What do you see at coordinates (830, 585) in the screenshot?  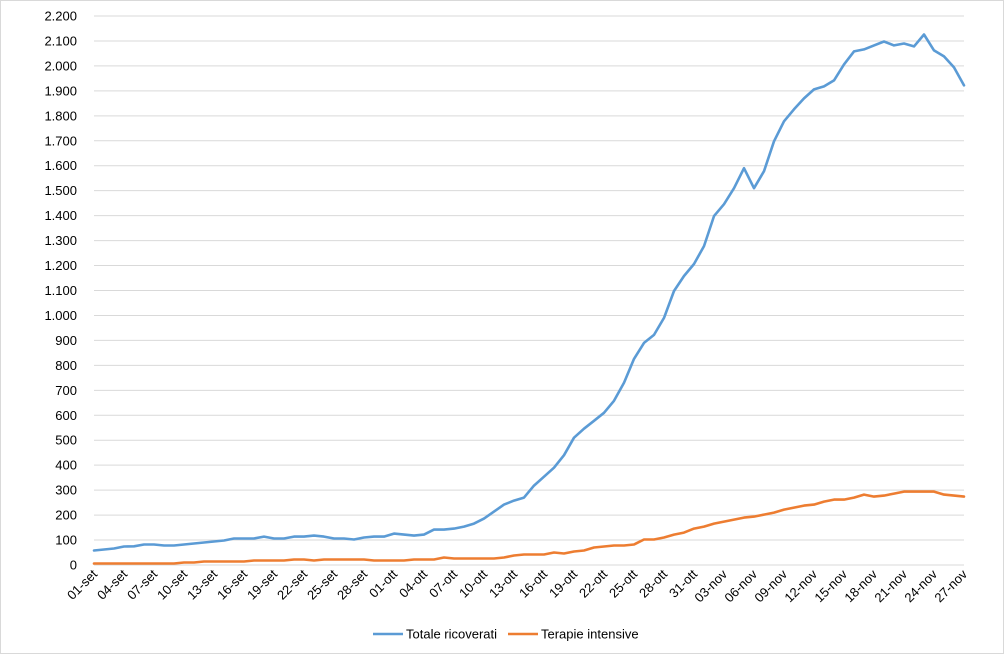 I see `x-tick-label: 15-nov` at bounding box center [830, 585].